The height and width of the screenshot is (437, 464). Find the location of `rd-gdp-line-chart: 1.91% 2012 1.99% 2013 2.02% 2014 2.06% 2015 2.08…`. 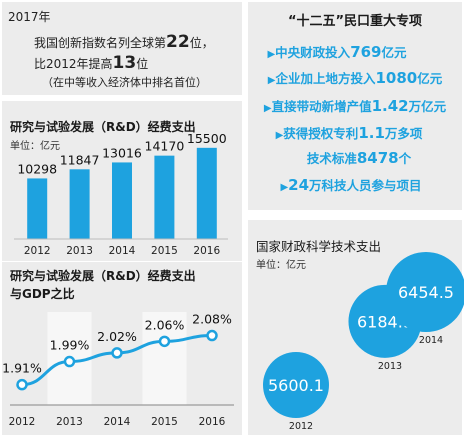

rd-gdp-line-chart: 1.91% 2012 1.99% 2013 2.02% 2014 2.06% 2015 2.08… is located at coordinates (118, 370).